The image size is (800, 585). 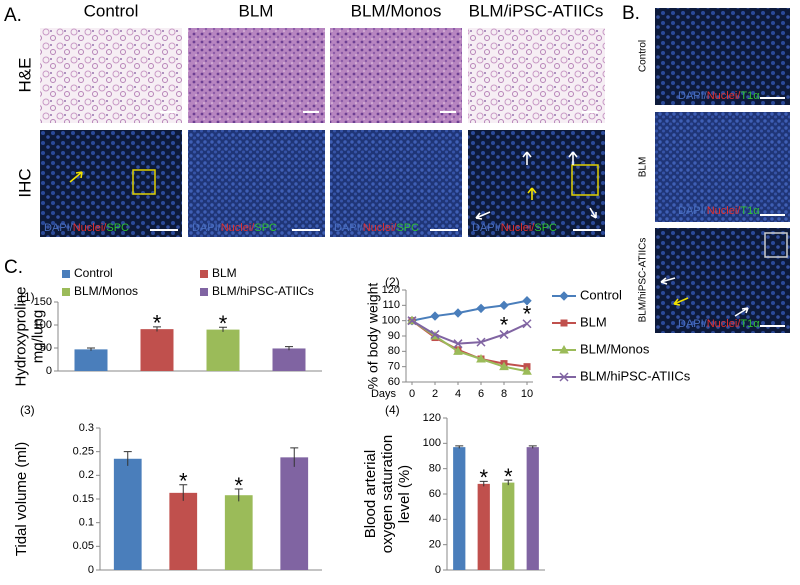 What do you see at coordinates (24, 75) in the screenshot?
I see `row-label: H&E` at bounding box center [24, 75].